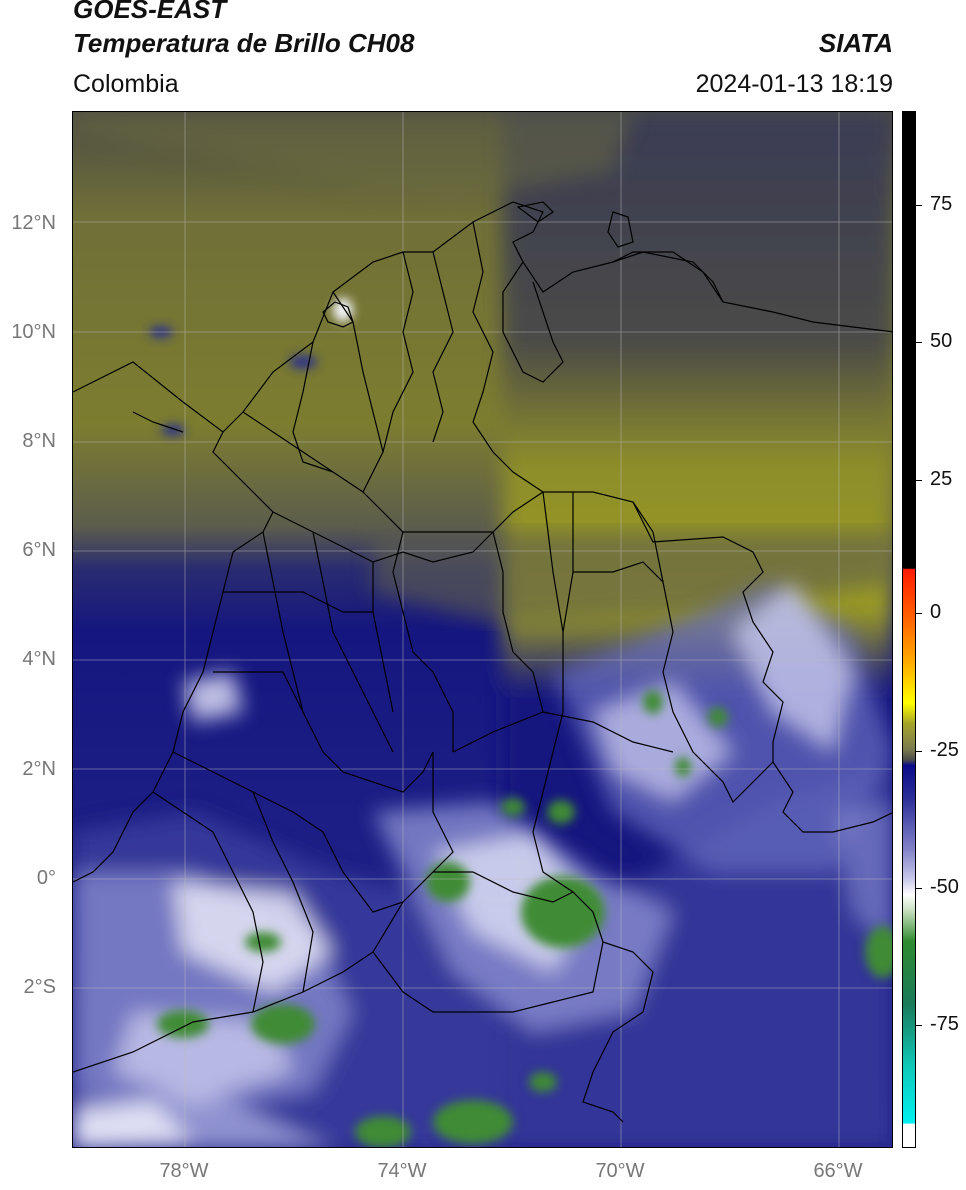 The width and height of the screenshot is (966, 1190). Describe the element at coordinates (941, 341) in the screenshot. I see `colorbar-tick-50: 50` at that location.